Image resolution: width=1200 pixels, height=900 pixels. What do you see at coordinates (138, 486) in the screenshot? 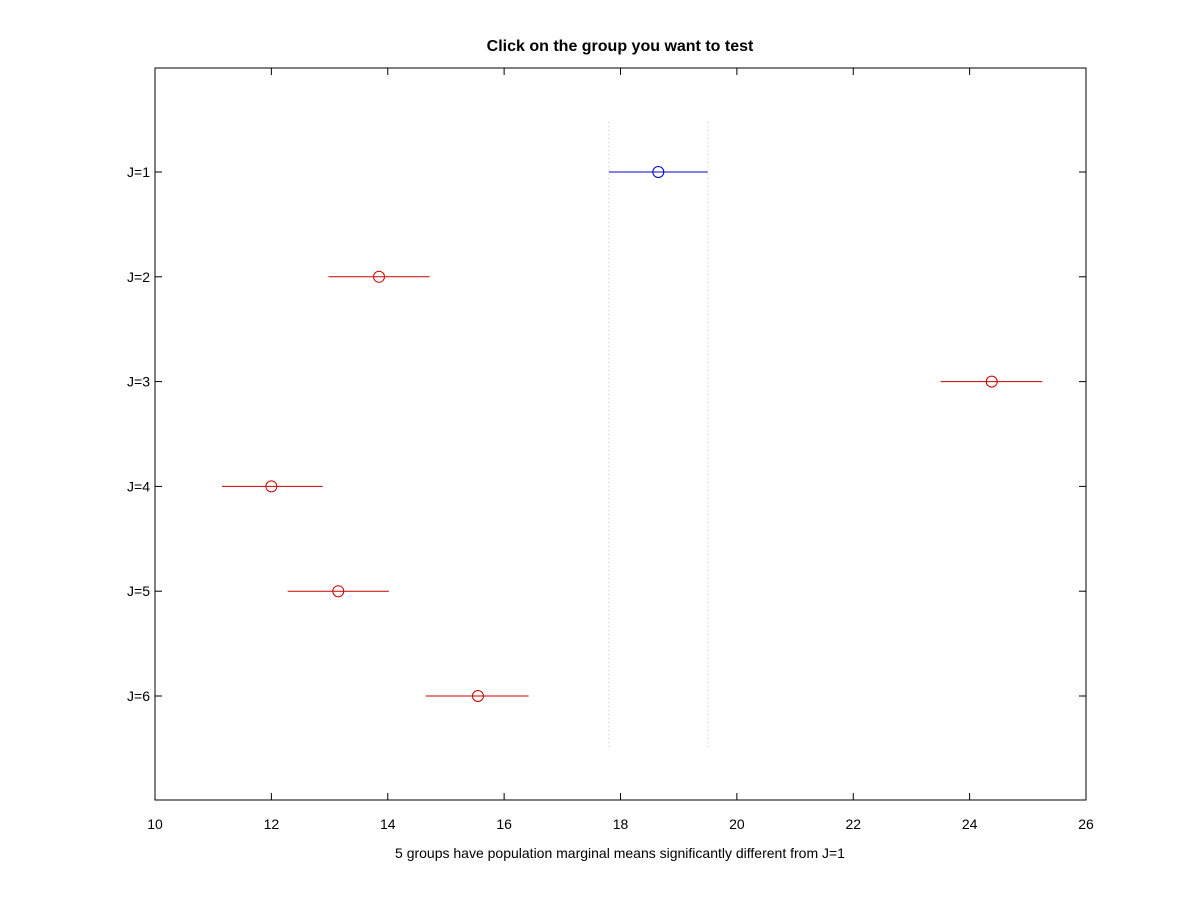
I see `y-tick-label: J=4` at bounding box center [138, 486].